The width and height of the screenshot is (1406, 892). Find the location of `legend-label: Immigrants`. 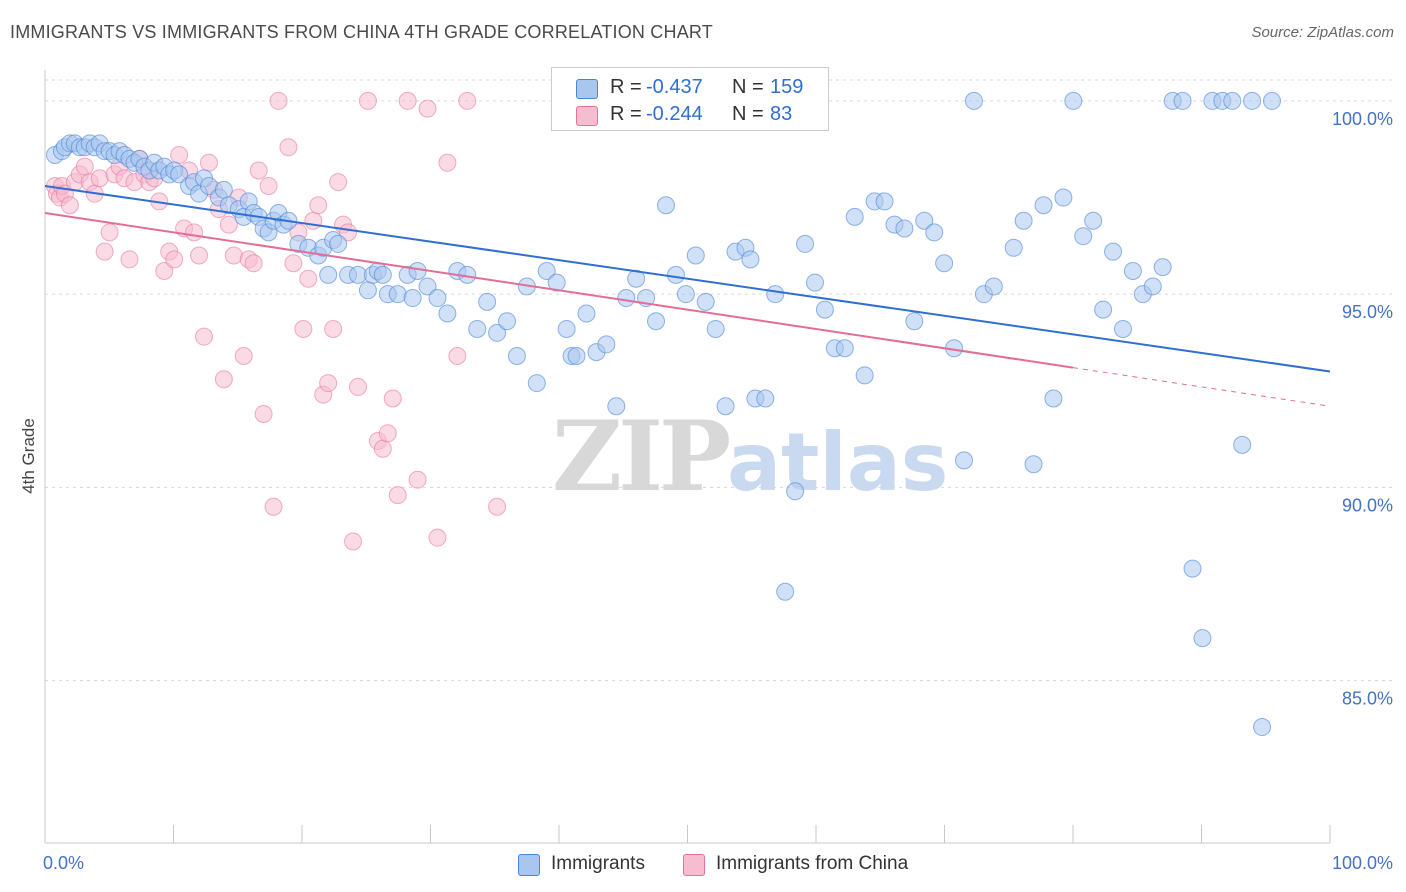

legend-label: Immigrants is located at coordinates (598, 863).